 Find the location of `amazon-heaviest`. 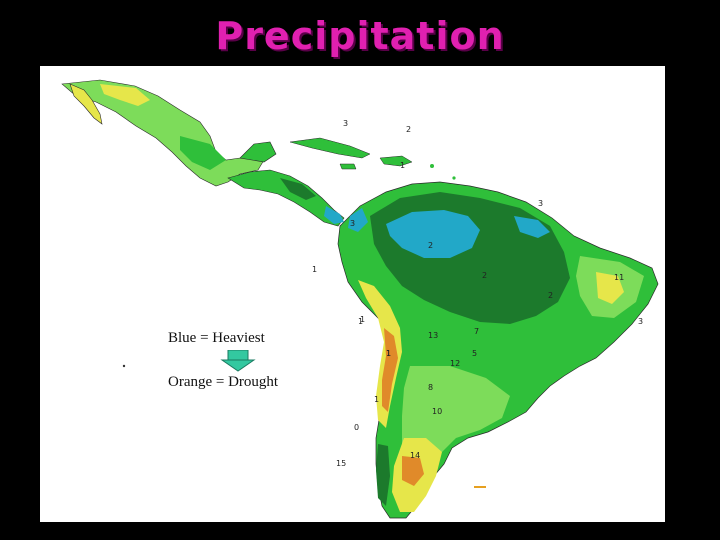

amazon-heaviest is located at coordinates (433, 234).